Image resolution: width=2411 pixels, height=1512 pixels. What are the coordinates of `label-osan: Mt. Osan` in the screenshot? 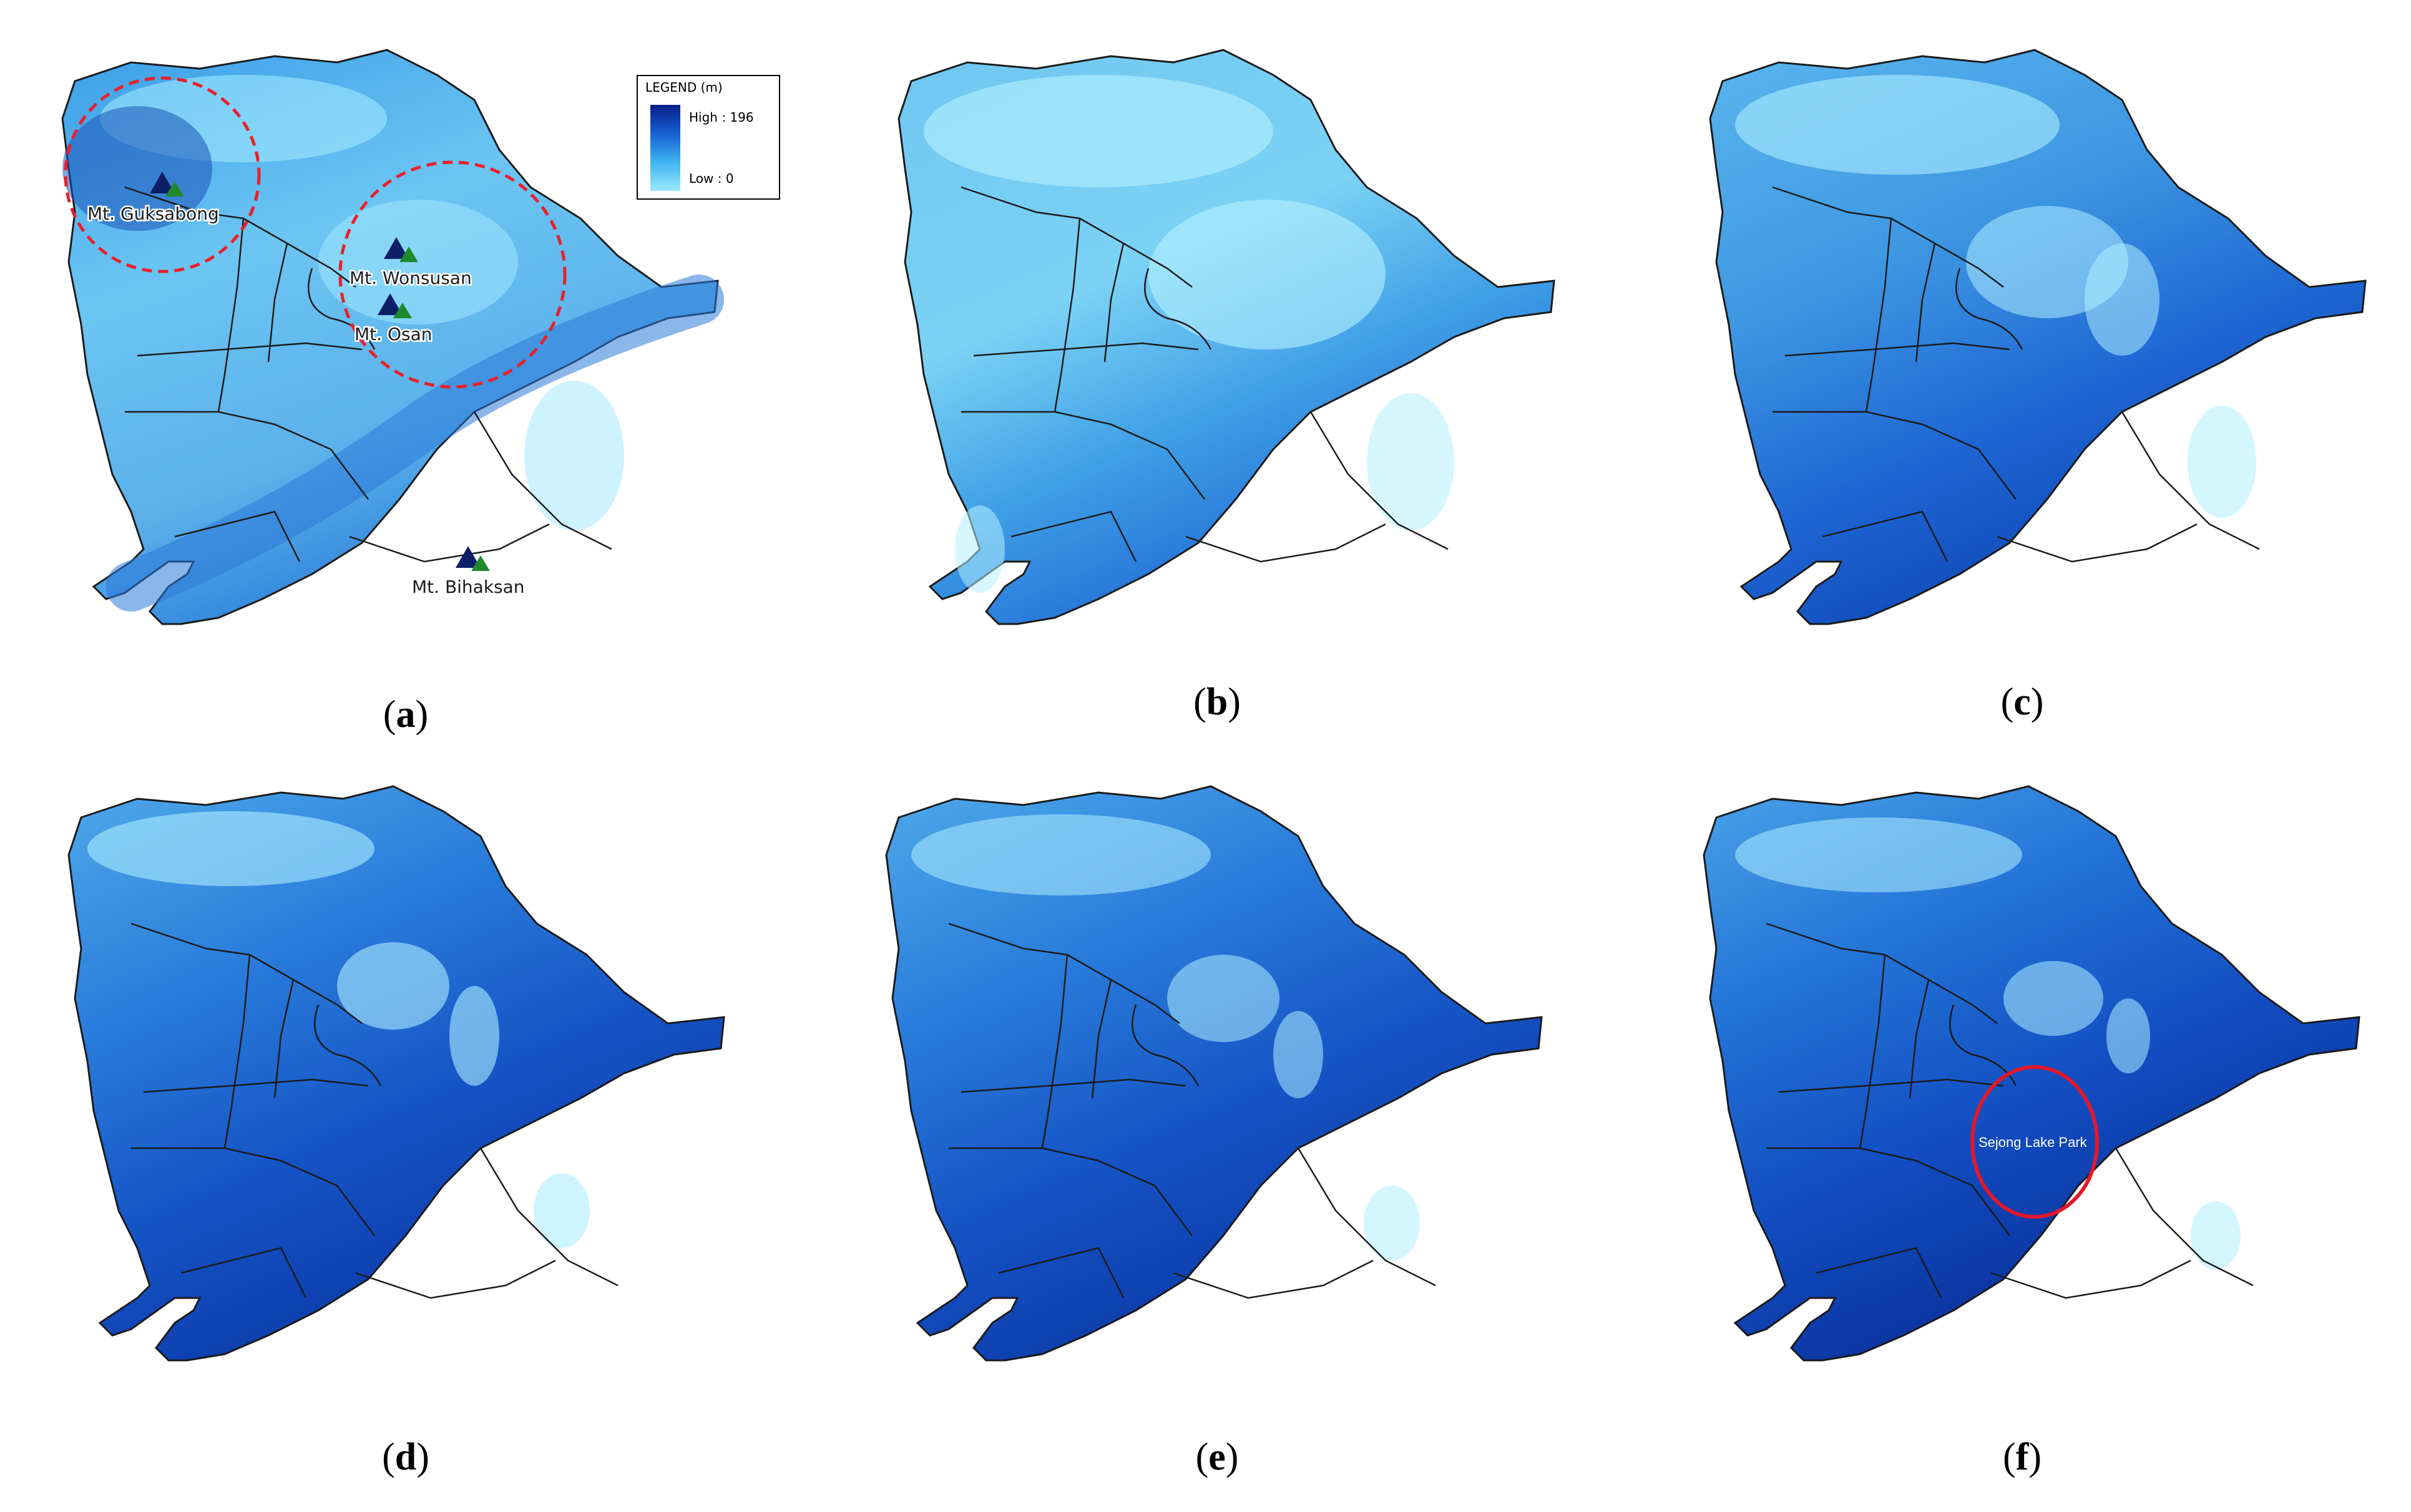 It's located at (393, 334).